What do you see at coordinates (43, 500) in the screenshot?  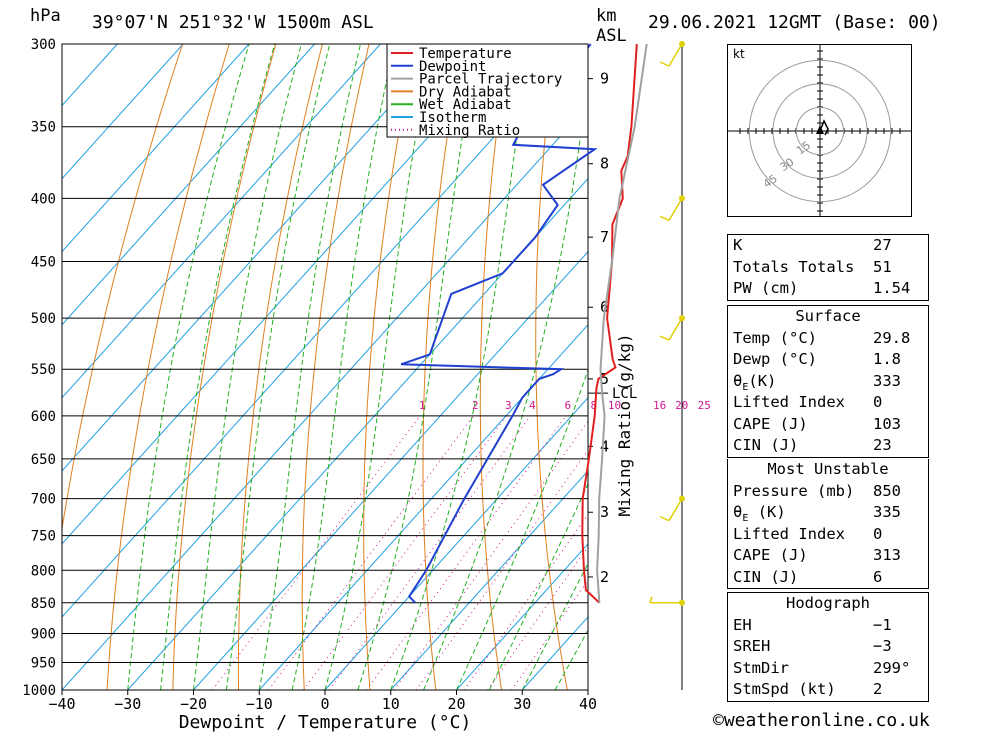 I see `pressure-tick-label: 700` at bounding box center [43, 500].